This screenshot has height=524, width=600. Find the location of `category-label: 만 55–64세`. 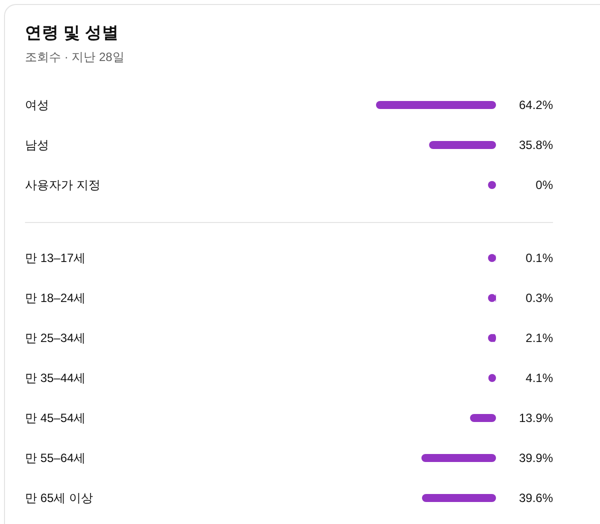

category-label: 만 55–64세 is located at coordinates (55, 458).